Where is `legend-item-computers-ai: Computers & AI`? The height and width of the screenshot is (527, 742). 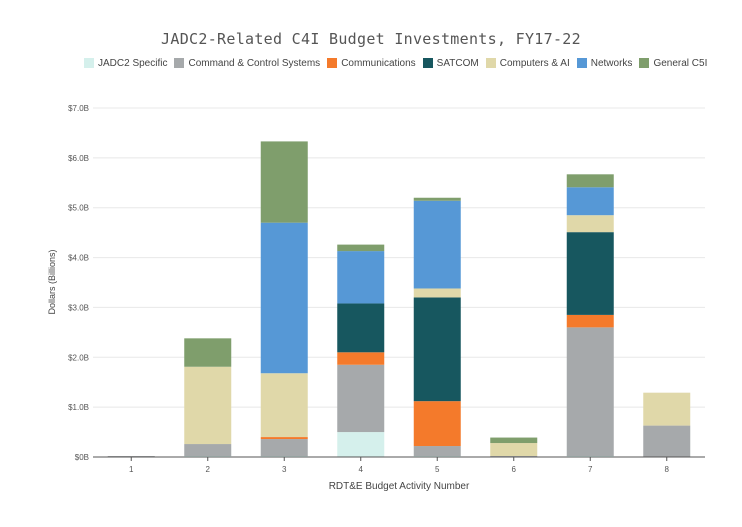
legend-item-computers-ai: Computers & AI is located at coordinates (527, 63).